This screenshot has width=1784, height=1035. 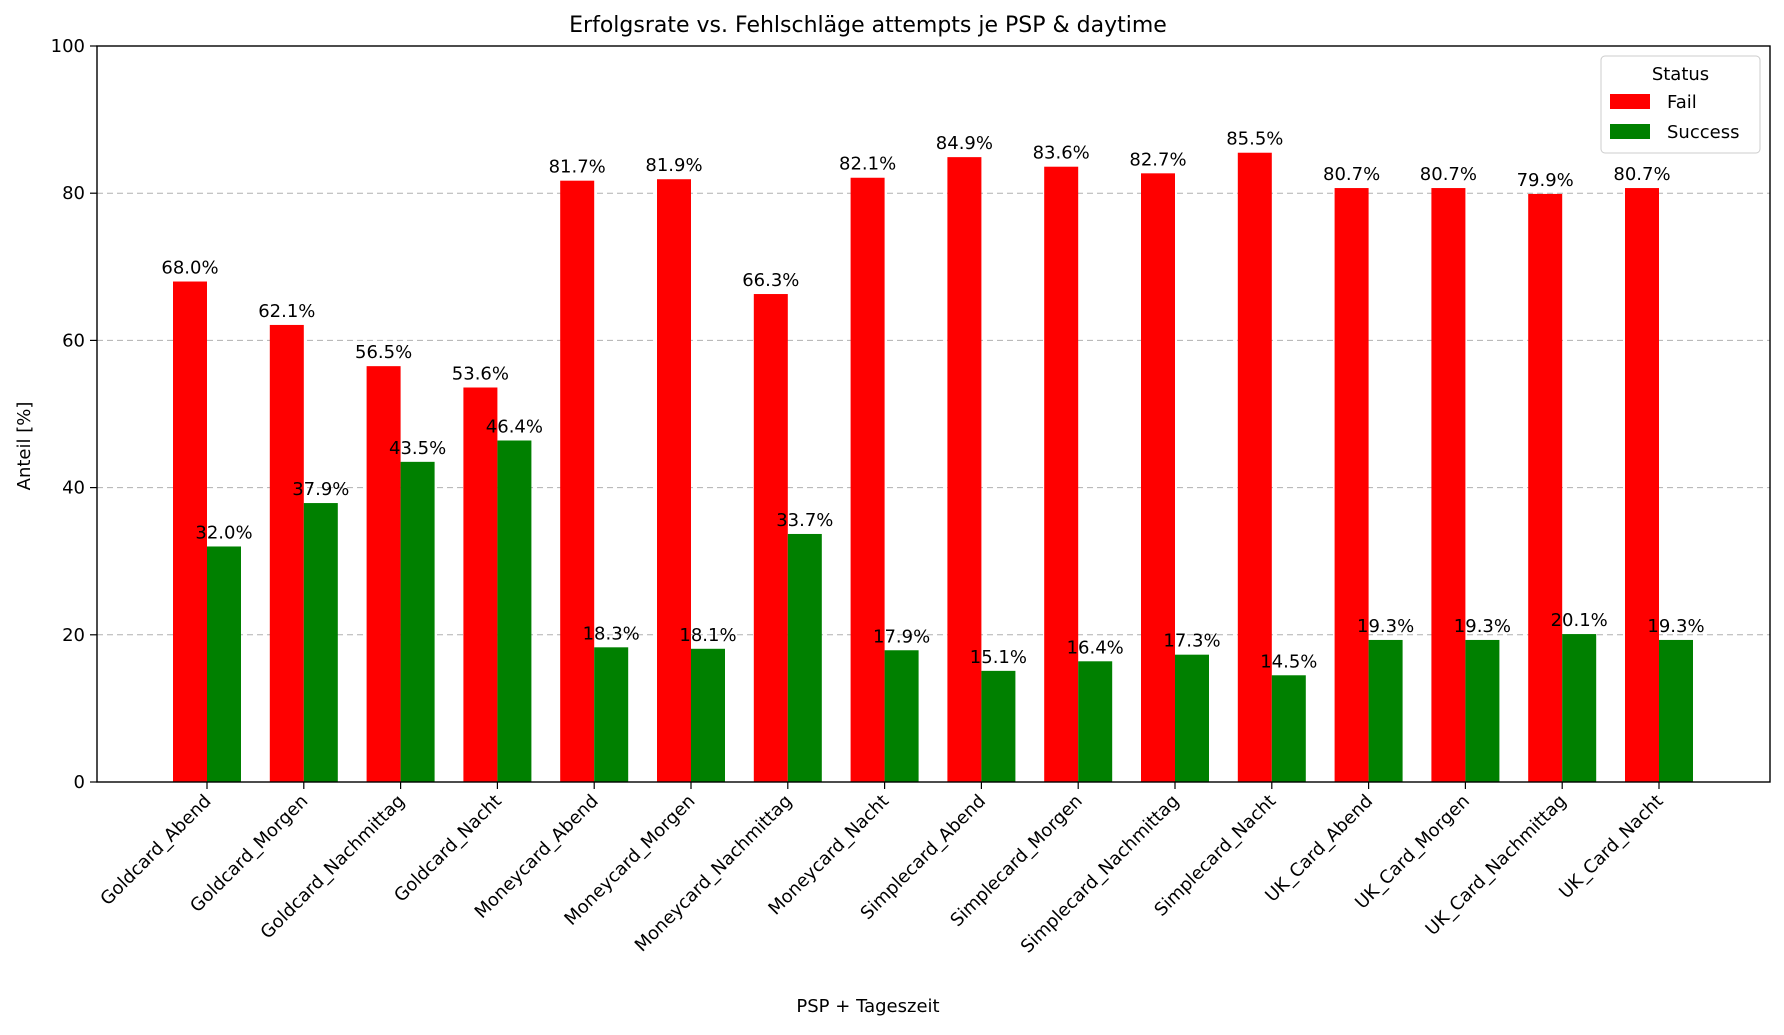 I want to click on bar-value-label: 81.7%, so click(x=577, y=167).